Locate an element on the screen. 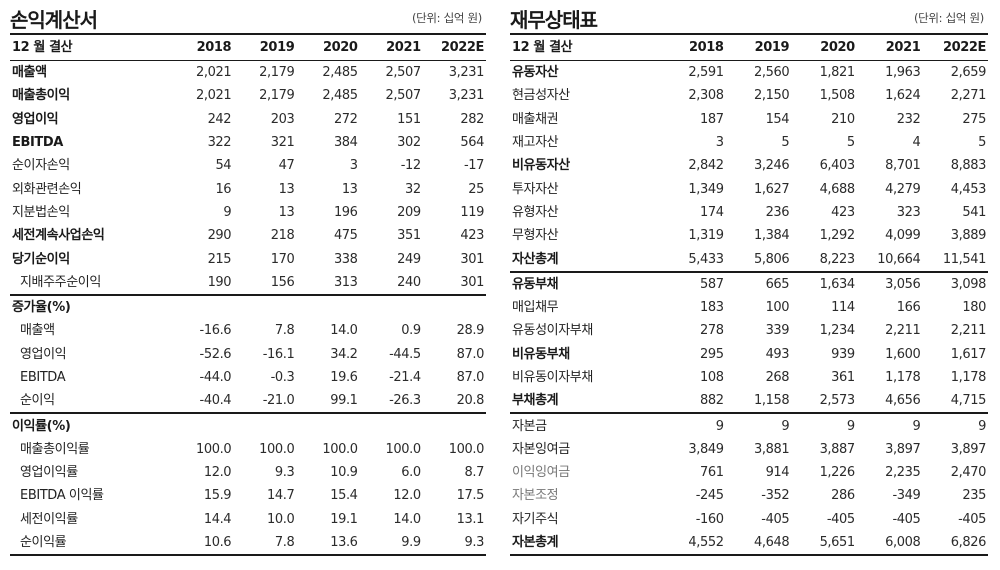 This screenshot has width=1000, height=570. row-label: 지배주주순이익 is located at coordinates (60, 282).